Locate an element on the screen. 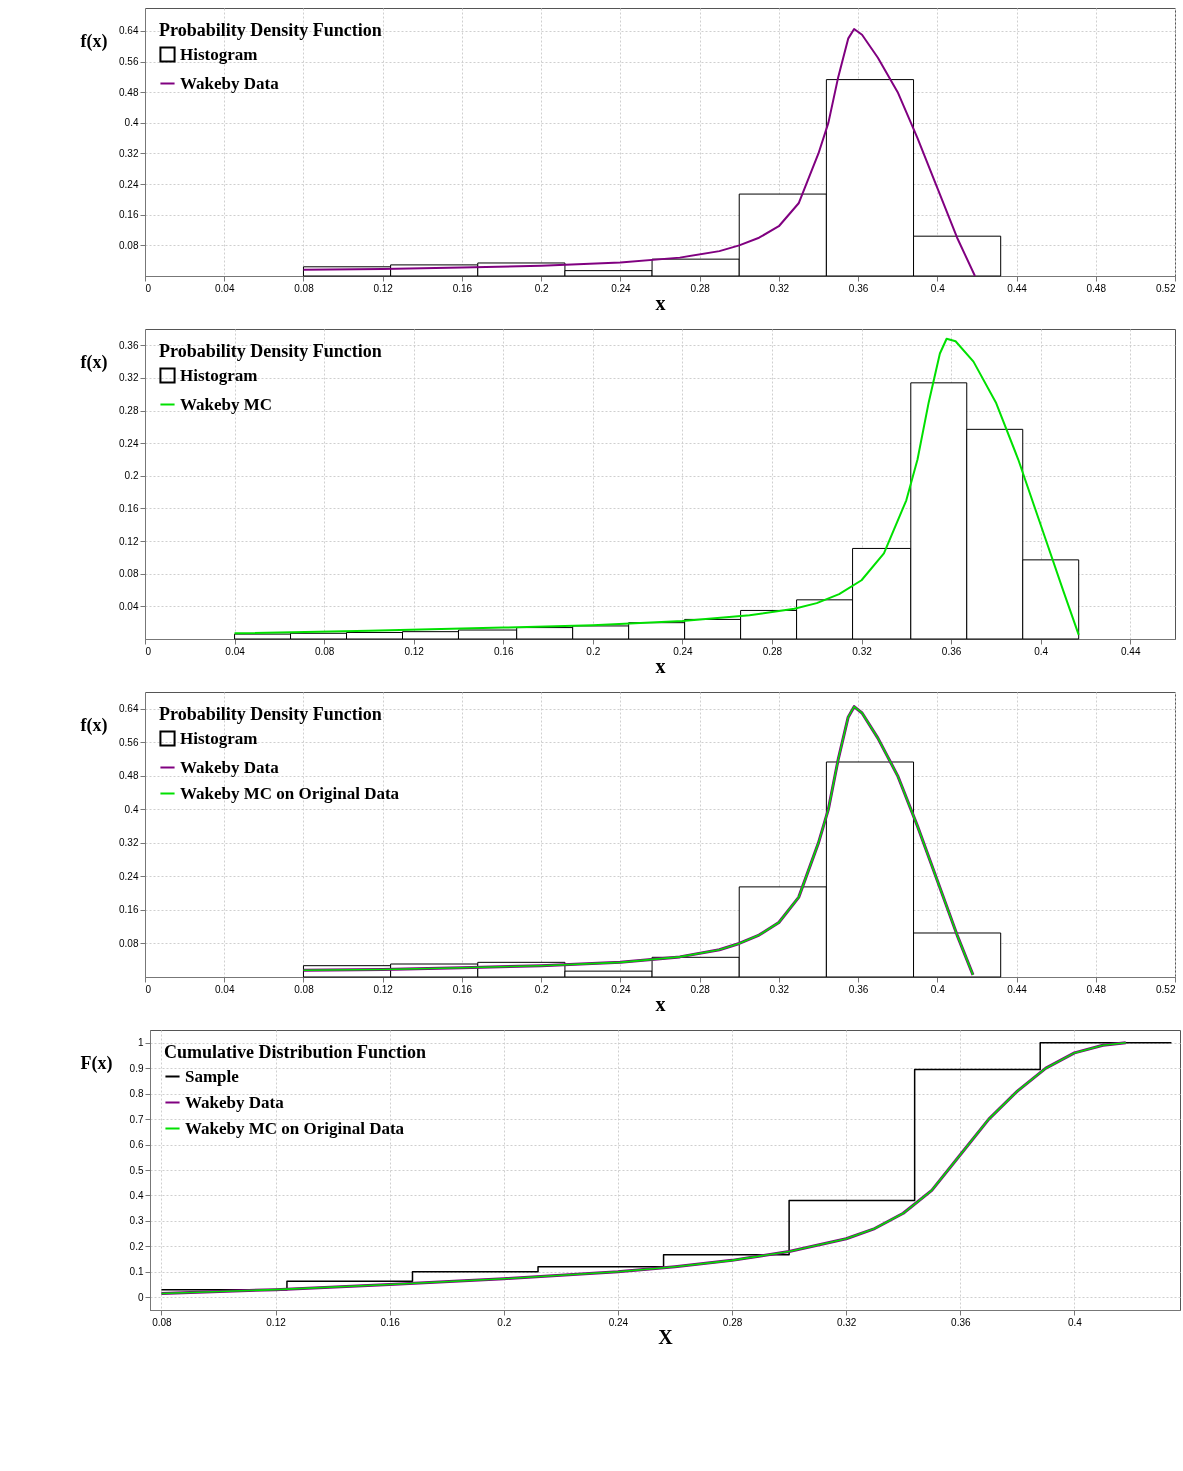 The height and width of the screenshot is (1471, 1183). y-tick-label: 0.1 is located at coordinates (136, 1272).